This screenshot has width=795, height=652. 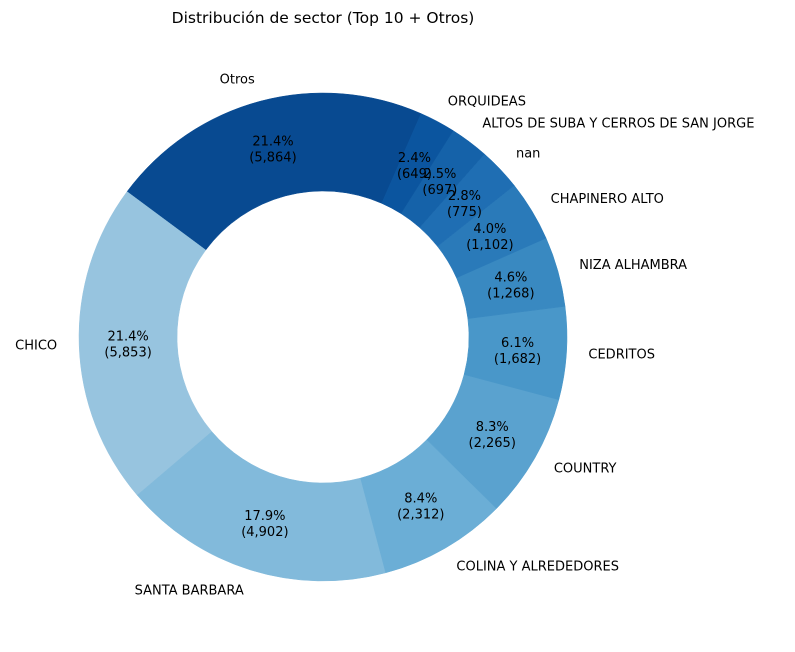 I want to click on slice-count: (697), so click(x=439, y=190).